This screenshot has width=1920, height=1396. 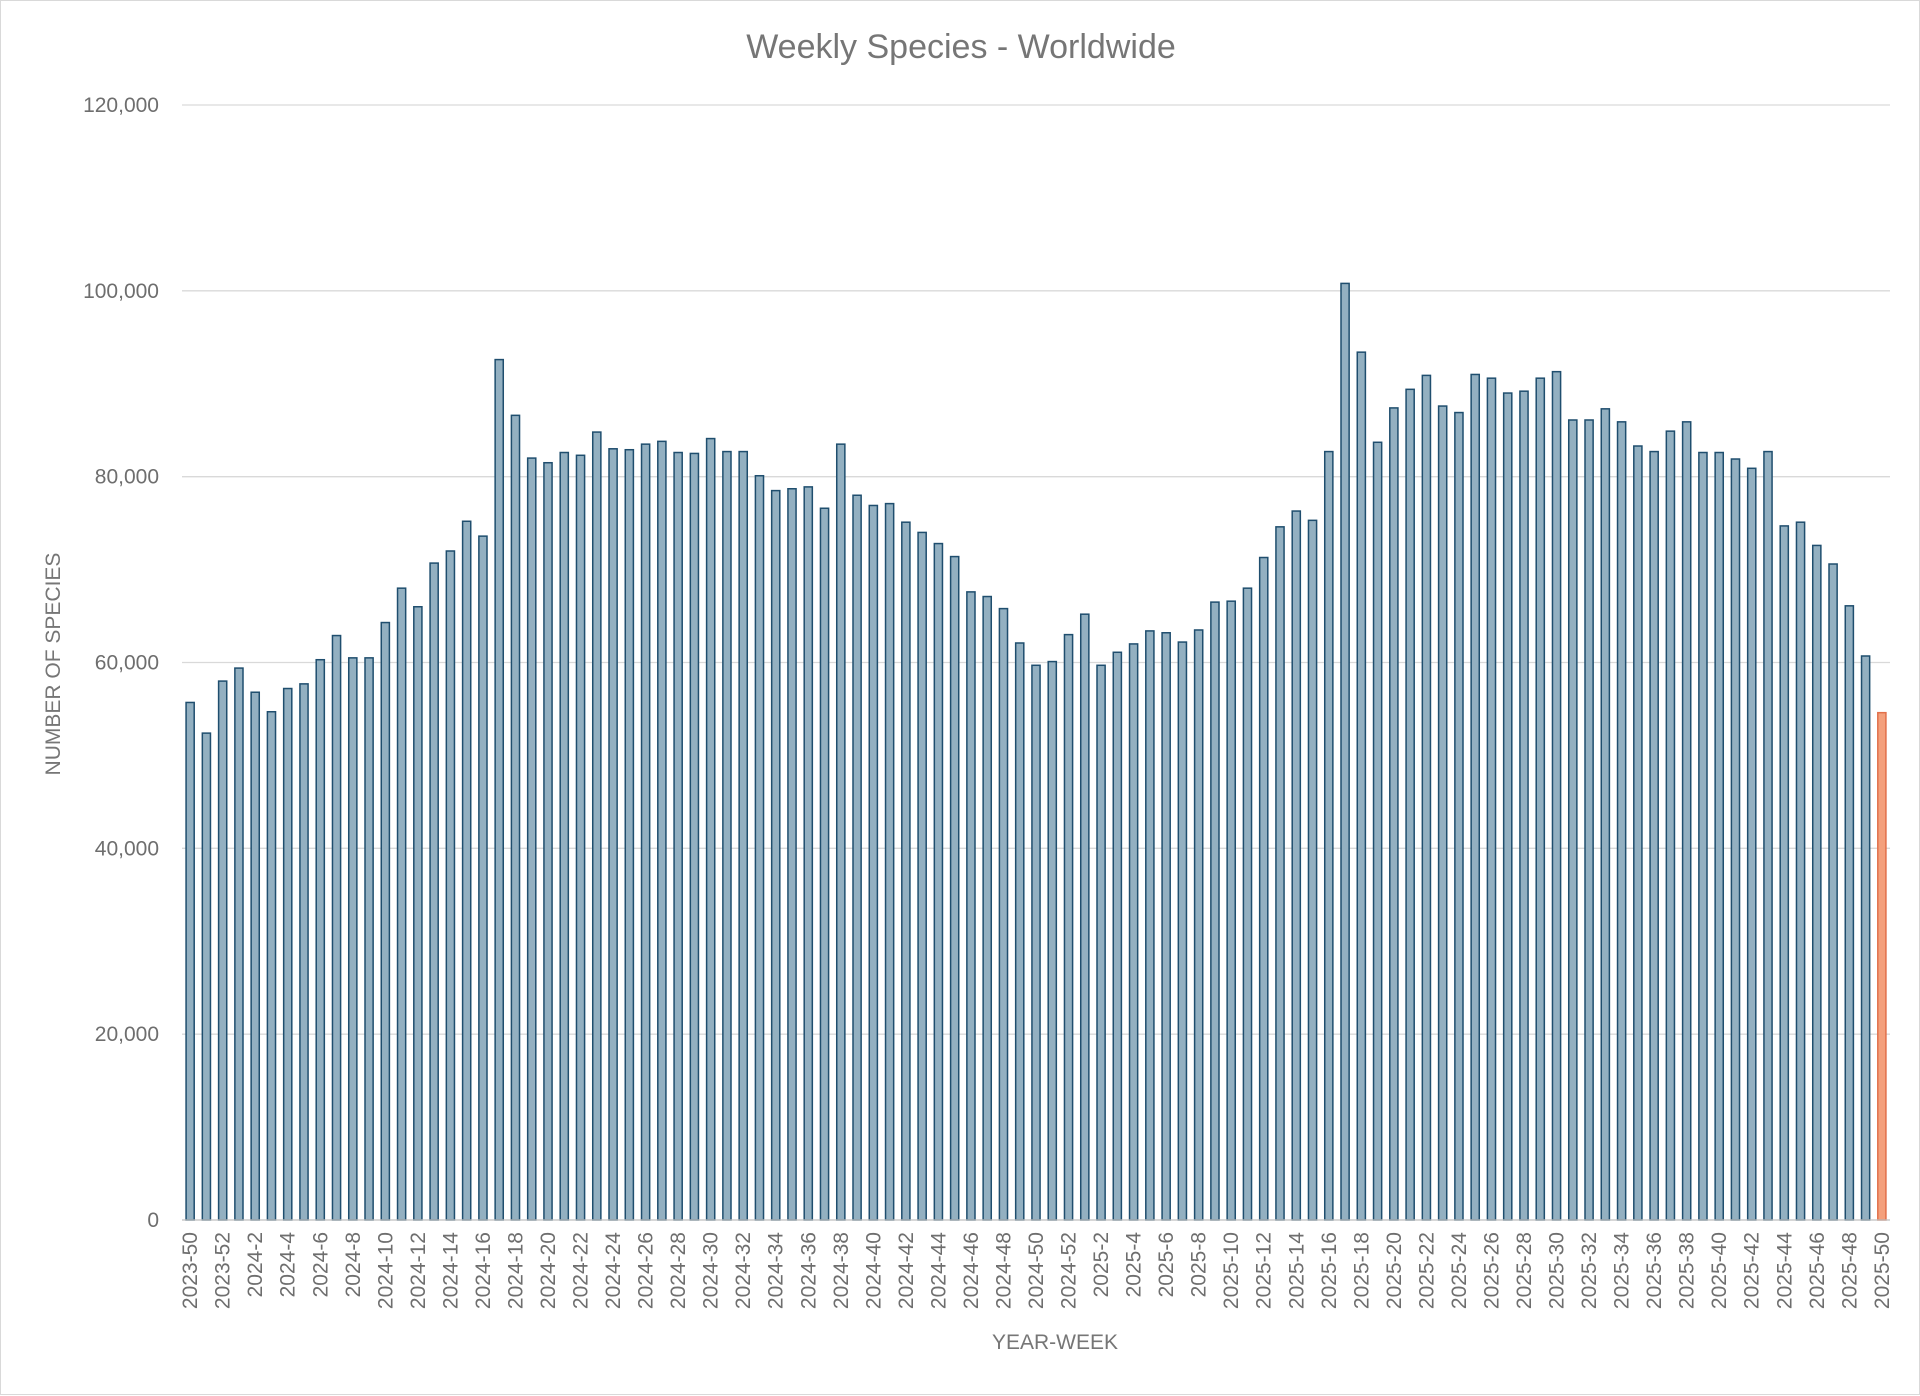 I want to click on x-tick-label: 2024-28, so click(x=678, y=1270).